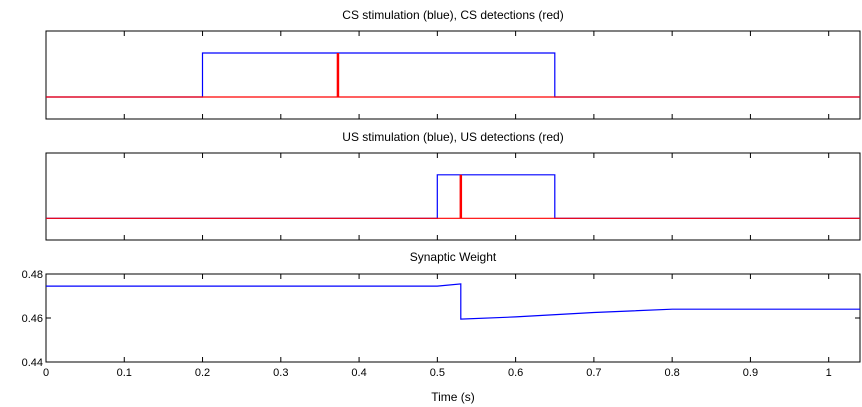 The image size is (862, 407). Describe the element at coordinates (437, 373) in the screenshot. I see `x-tick-label: 0.5` at that location.